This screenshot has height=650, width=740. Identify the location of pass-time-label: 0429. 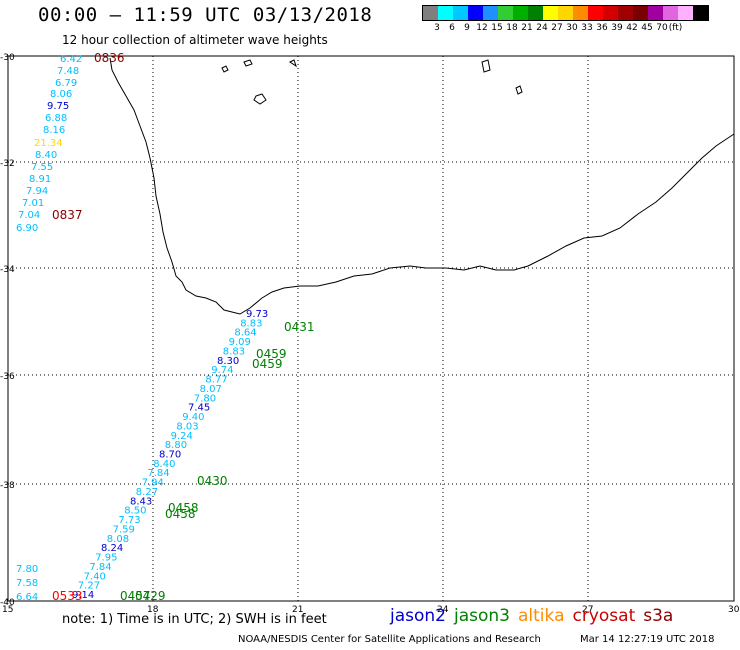
(150, 596).